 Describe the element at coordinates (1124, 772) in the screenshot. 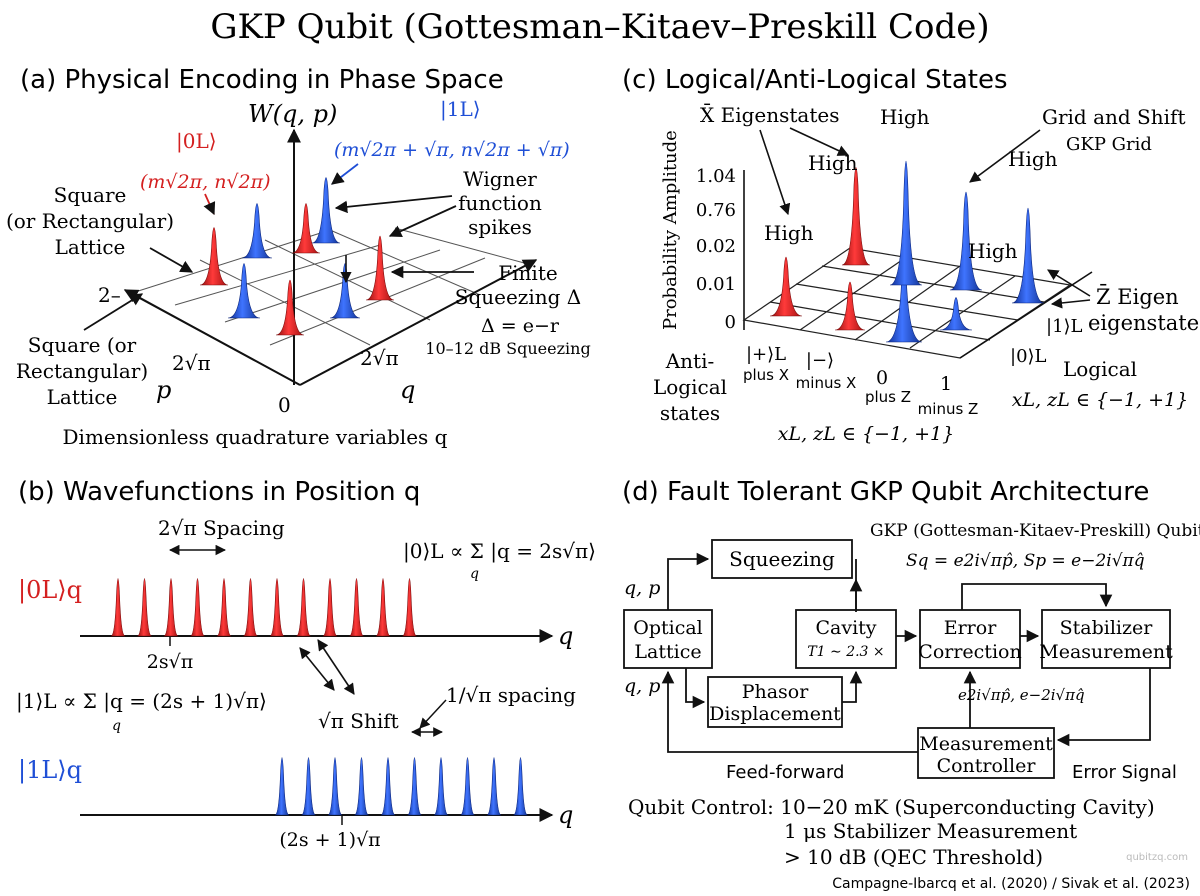

I see `error-signal-label: Error Signal` at that location.